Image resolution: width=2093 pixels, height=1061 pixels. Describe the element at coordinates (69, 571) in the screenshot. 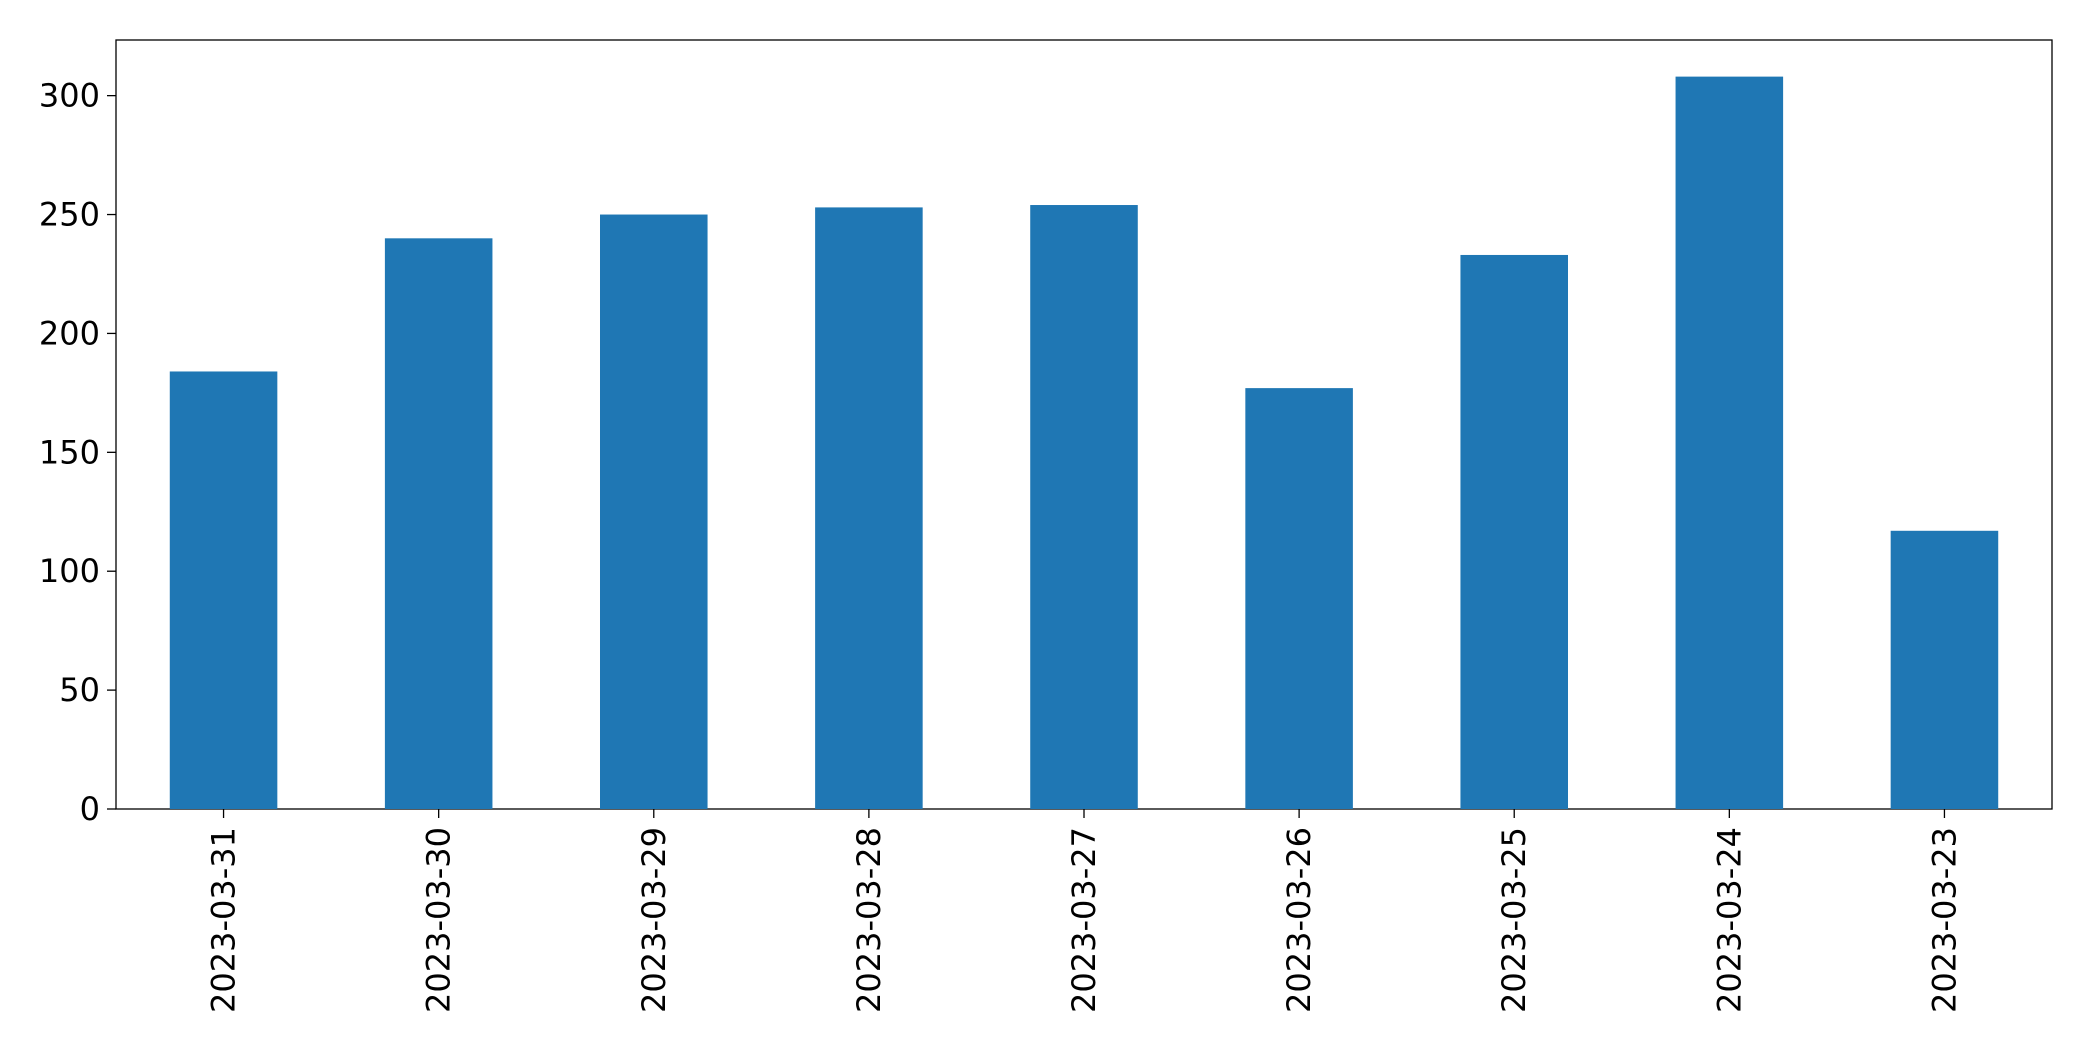

I see `y-tick-label: 100` at that location.